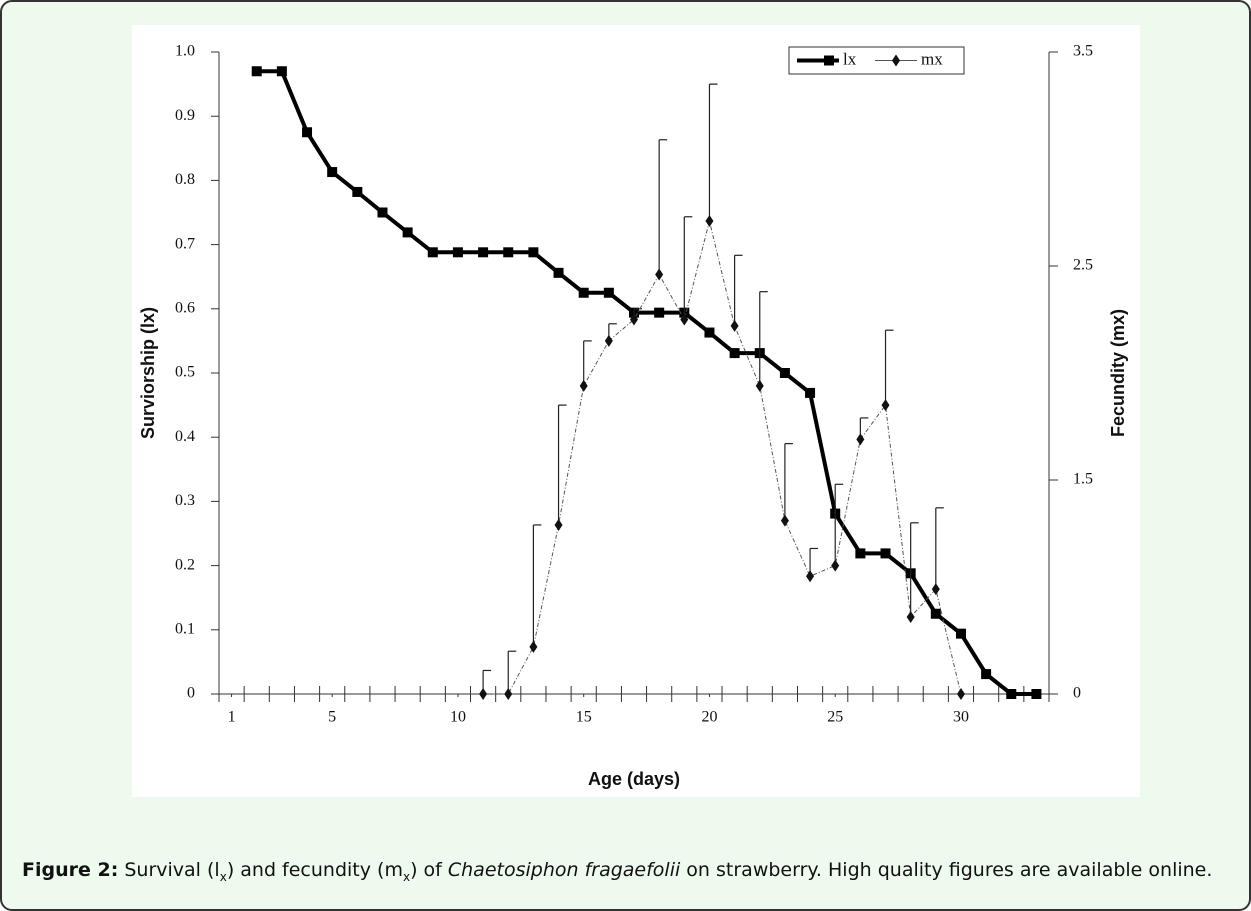 This screenshot has height=911, width=1251. I want to click on x-tick-label: 20, so click(709, 717).